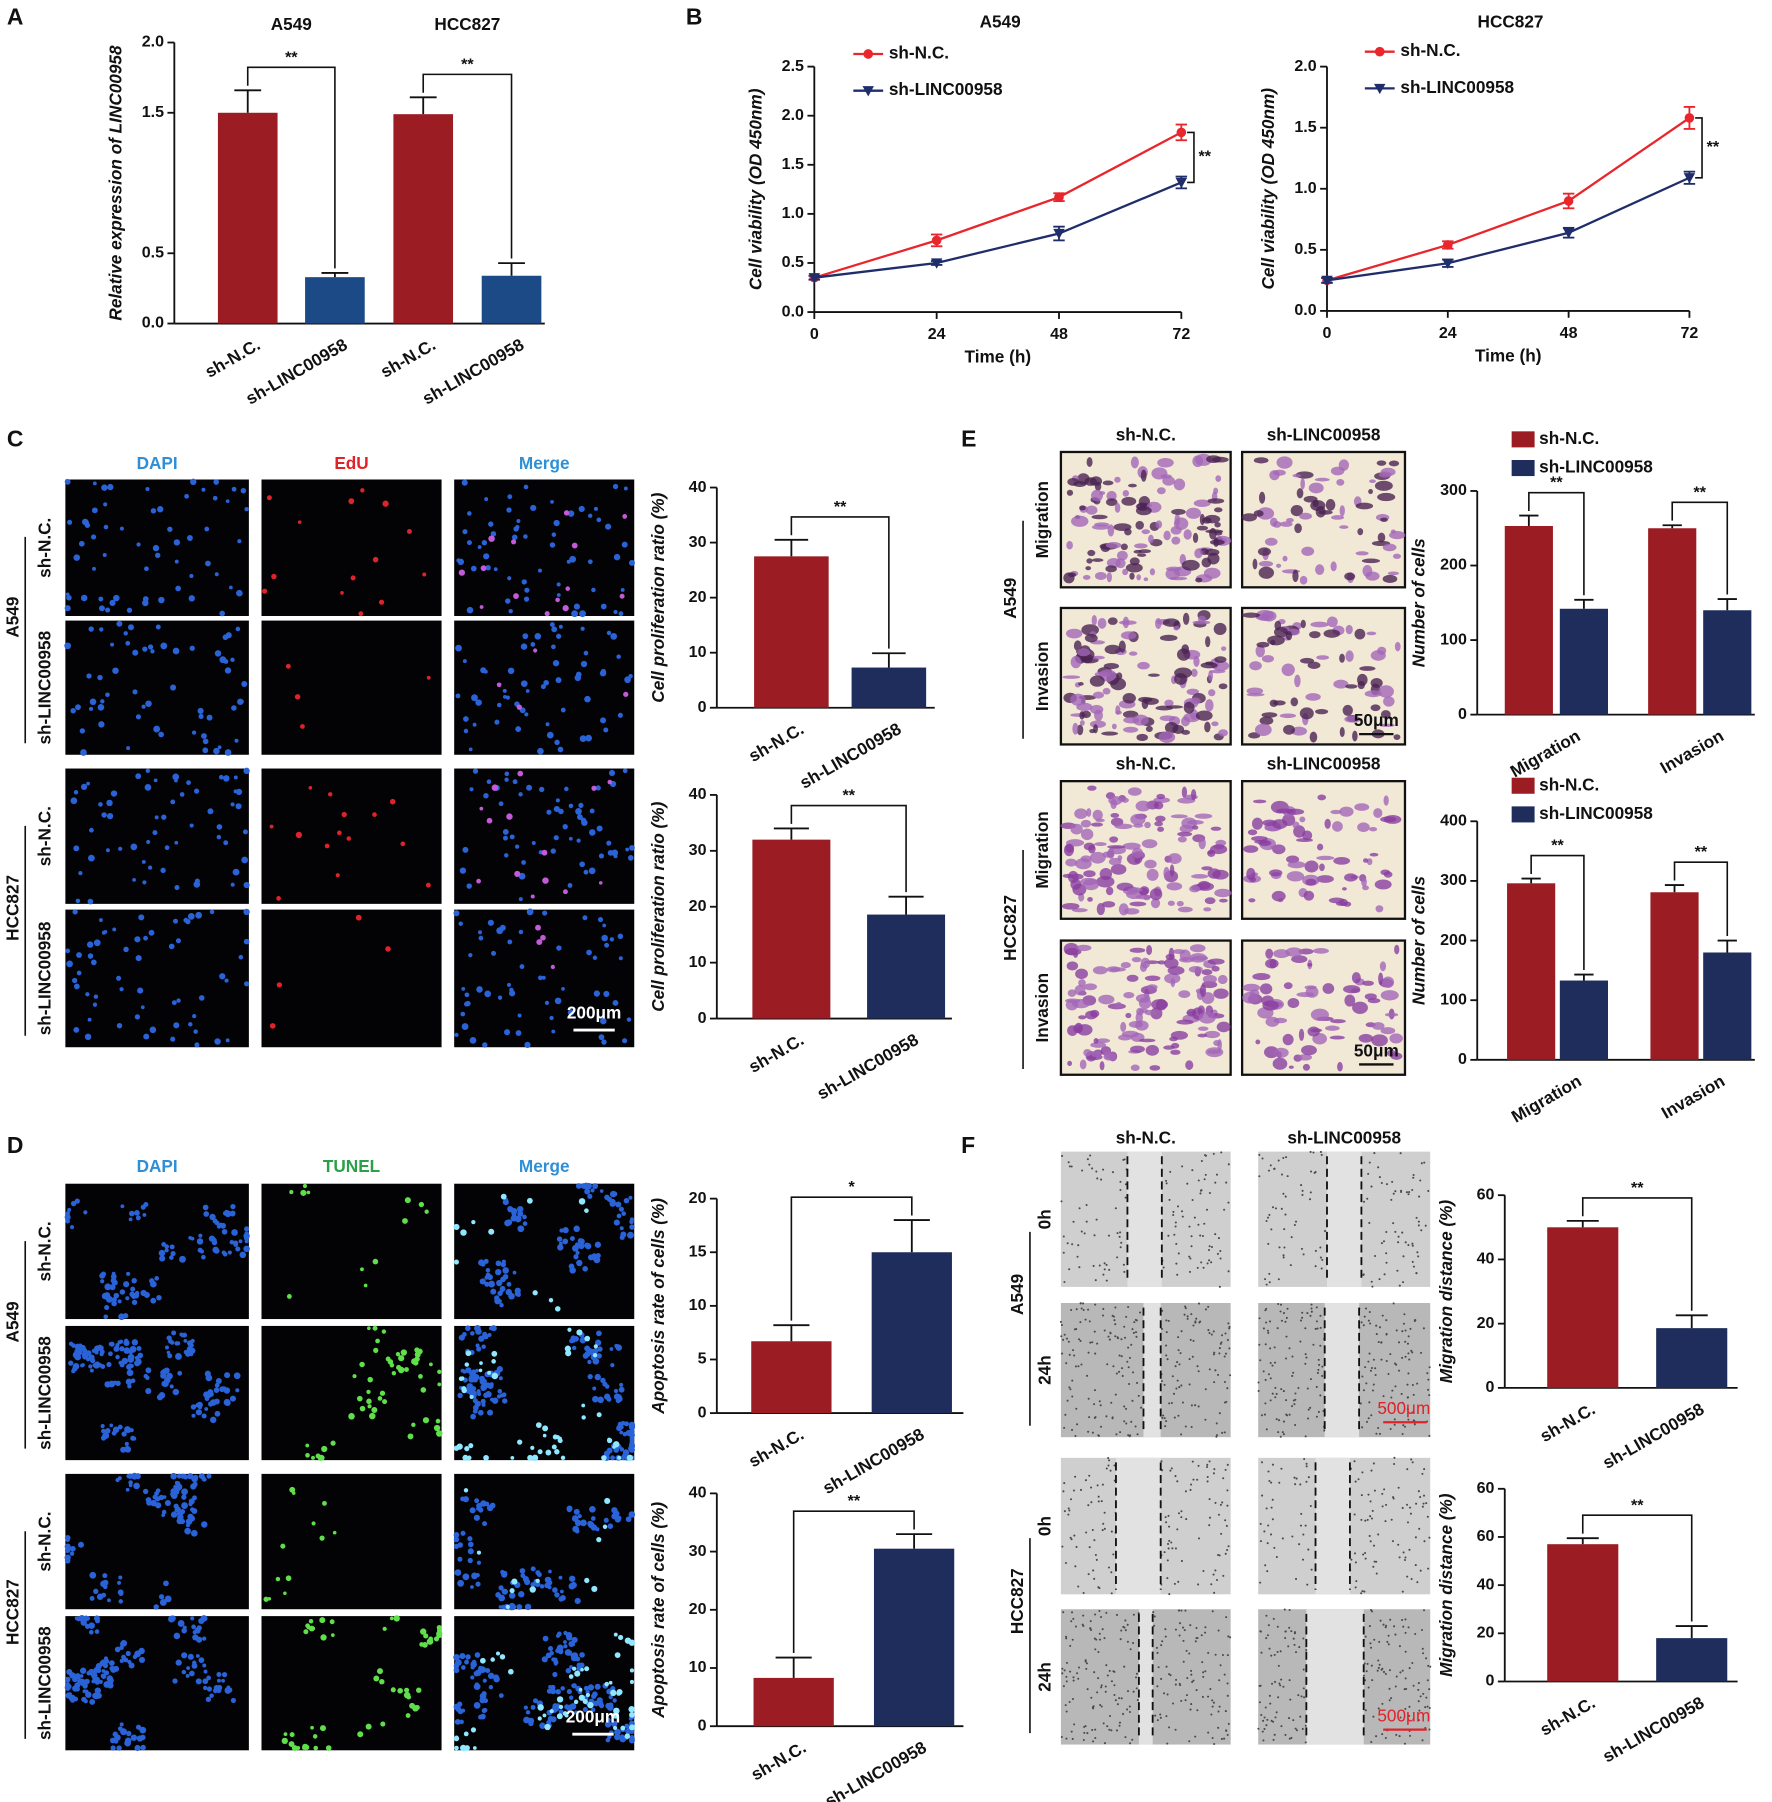  What do you see at coordinates (919, 53) in the screenshot?
I see `legend-label: sh-N.C.` at bounding box center [919, 53].